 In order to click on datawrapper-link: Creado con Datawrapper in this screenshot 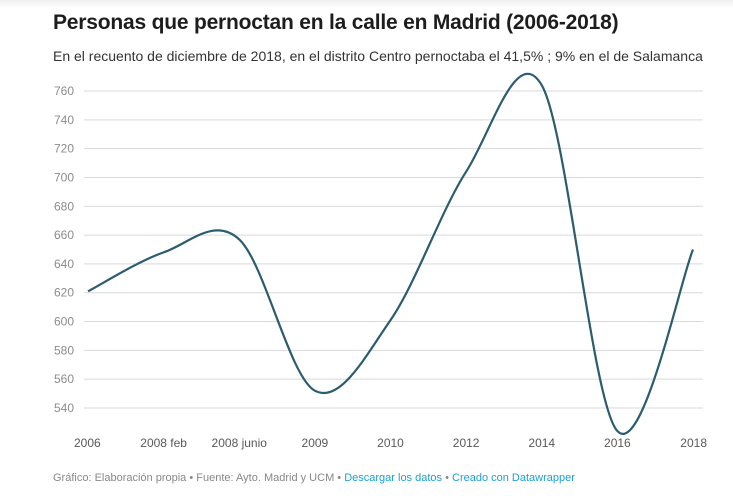, I will do `click(513, 478)`.